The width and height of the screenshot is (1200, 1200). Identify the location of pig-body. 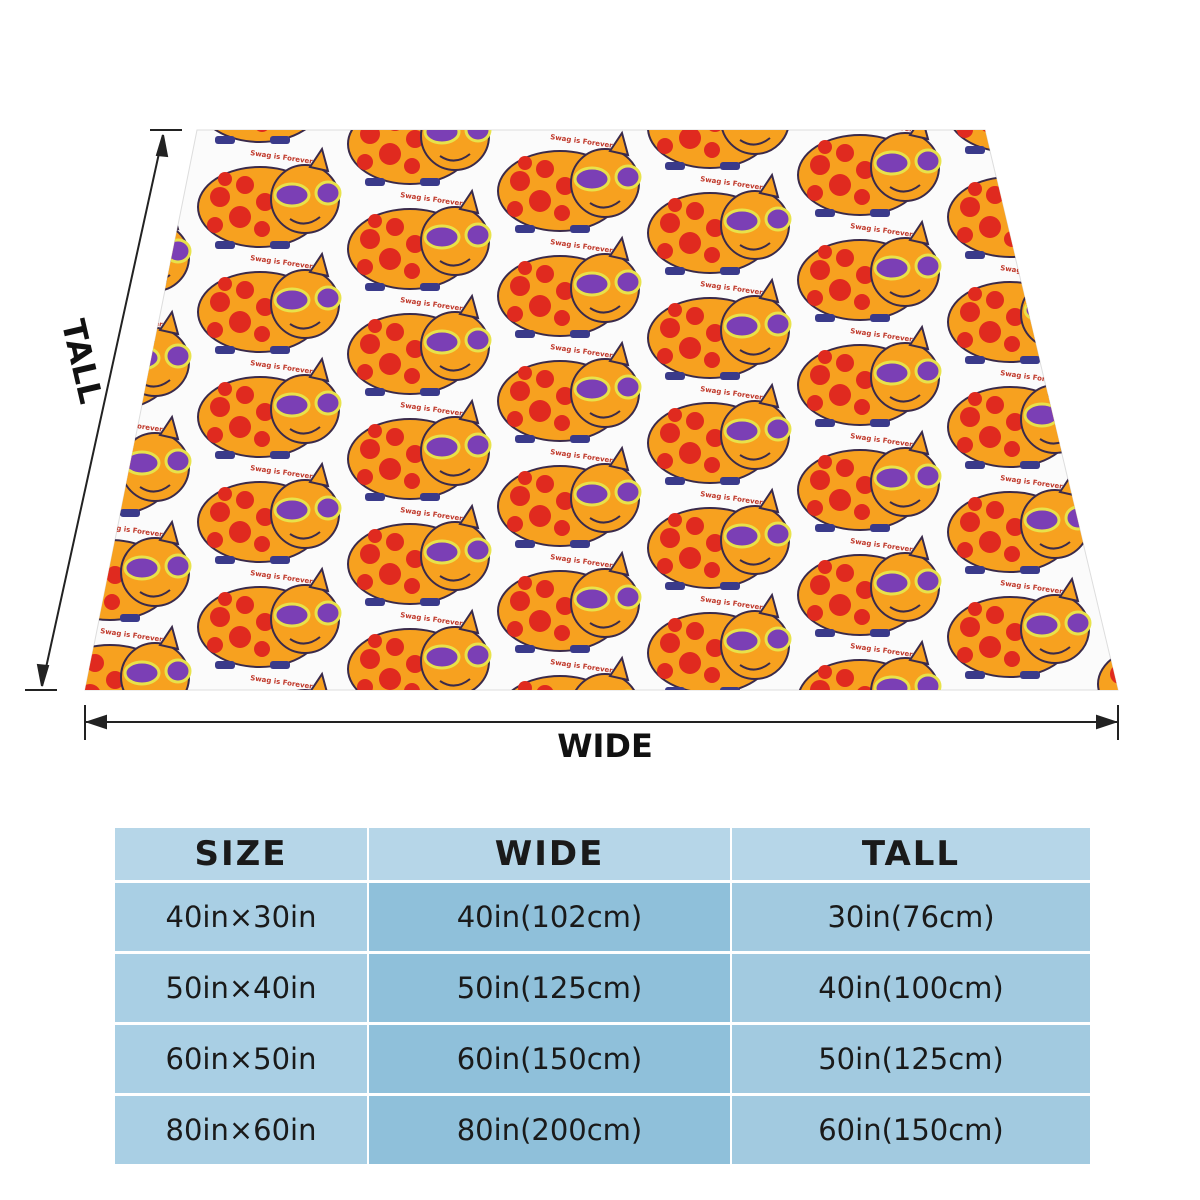
(1107, 474).